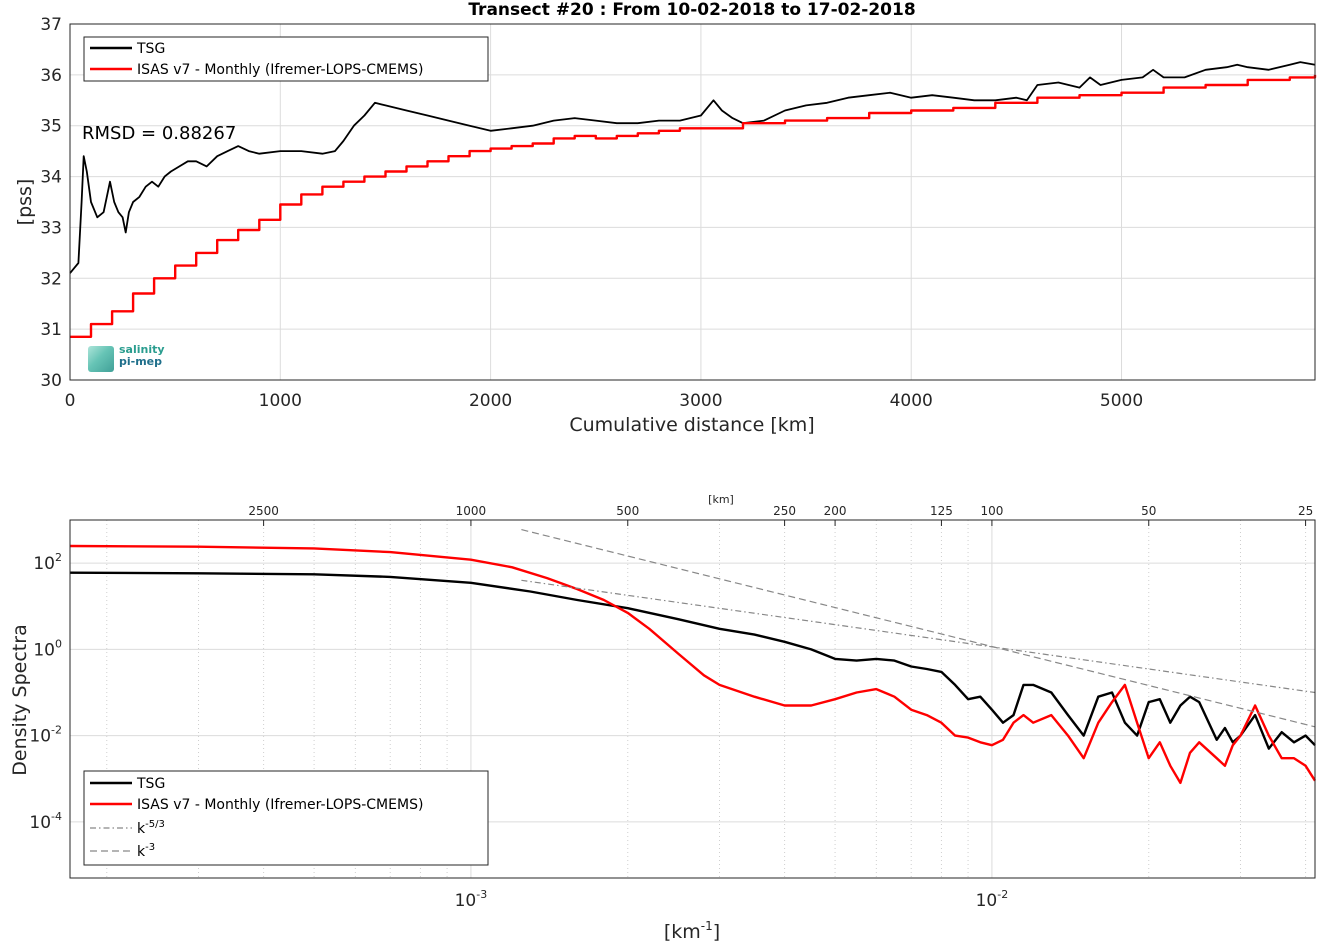 The height and width of the screenshot is (942, 1323). What do you see at coordinates (918, 636) in the screenshot?
I see `bottom-k53-line` at bounding box center [918, 636].